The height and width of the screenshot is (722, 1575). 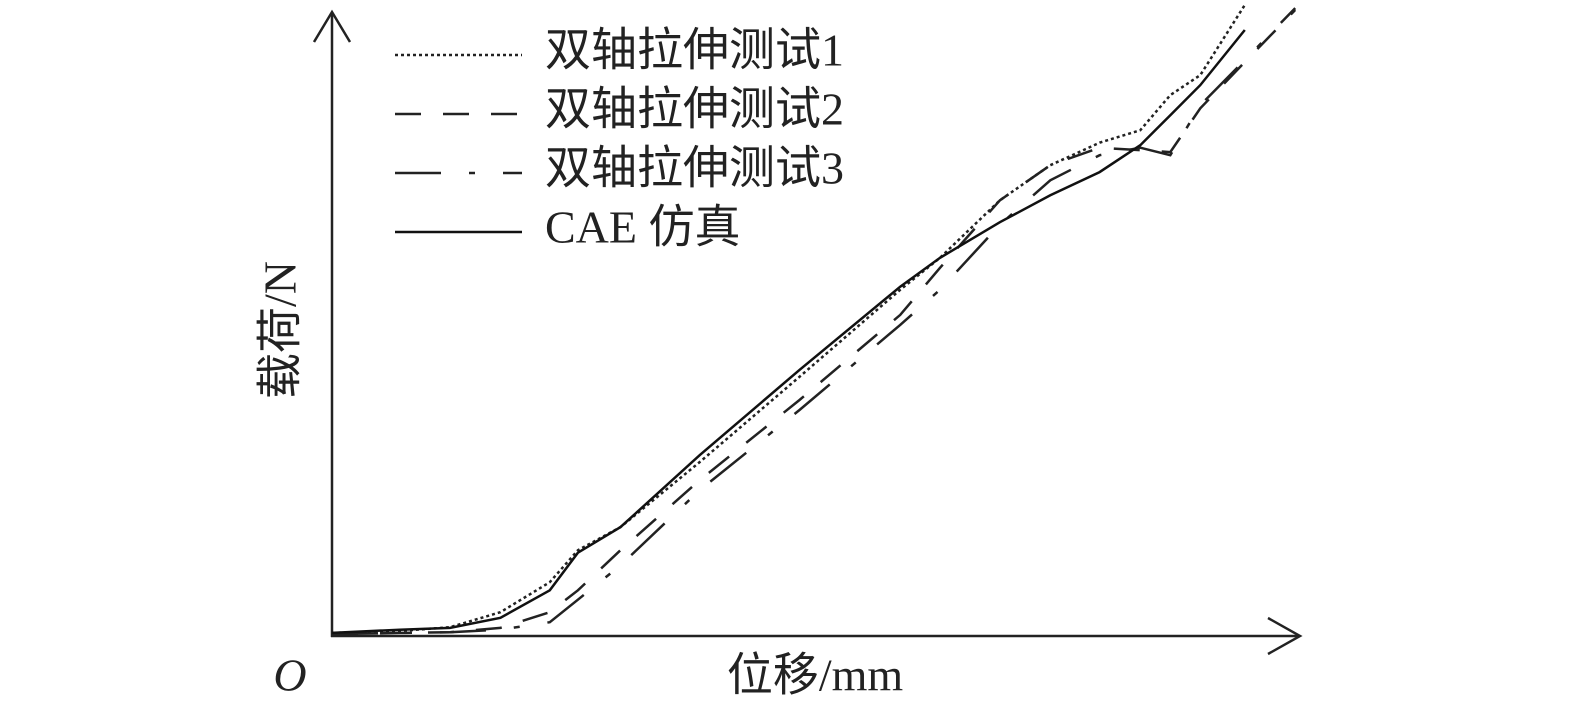 What do you see at coordinates (1285, 636) in the screenshot?
I see `x-axis-arrow` at bounding box center [1285, 636].